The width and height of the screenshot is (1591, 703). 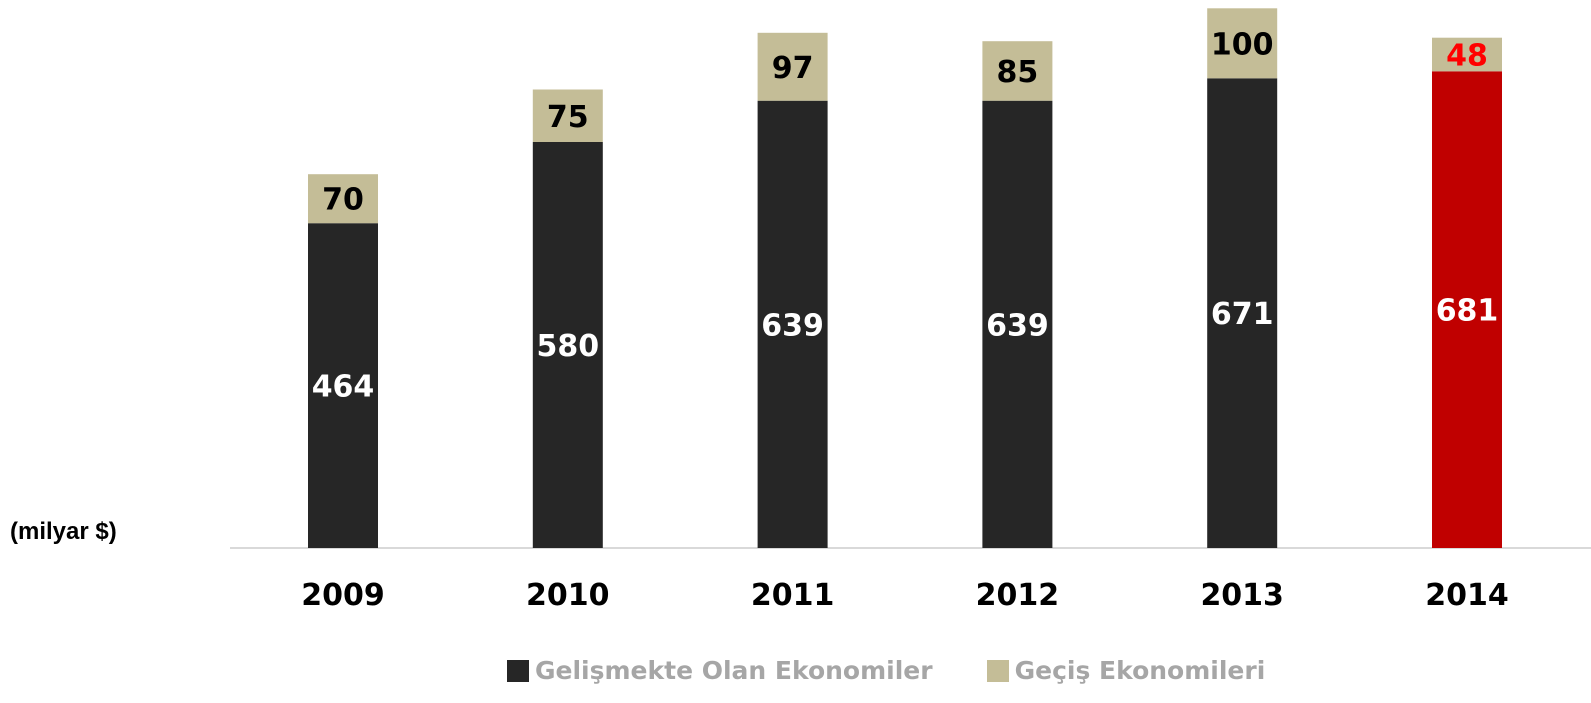 I want to click on data-label-gecis-2010: 75, so click(x=568, y=117).